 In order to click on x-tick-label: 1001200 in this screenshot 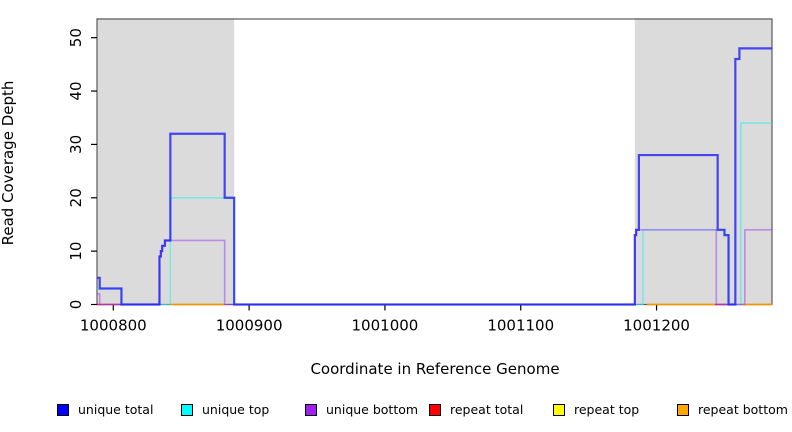, I will do `click(656, 326)`.